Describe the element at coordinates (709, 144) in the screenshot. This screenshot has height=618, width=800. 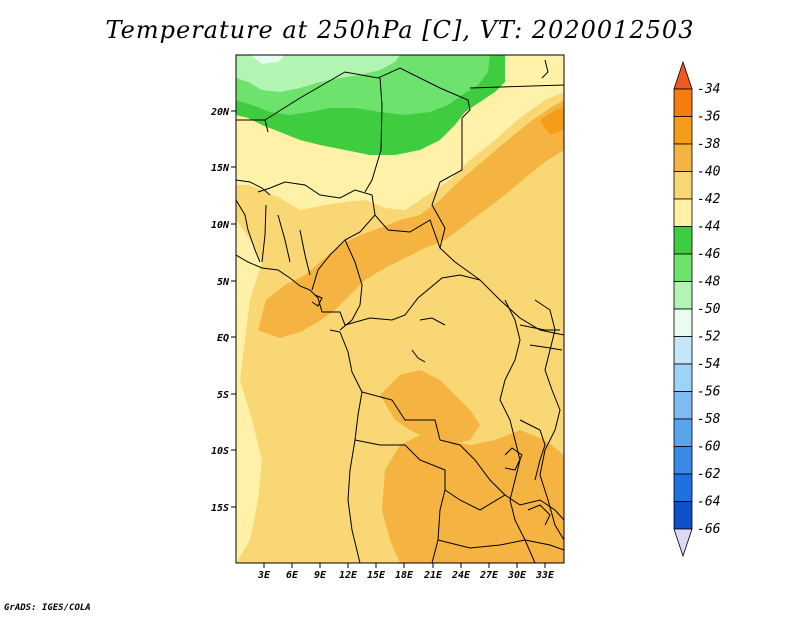
I see `colorbar-label-38: -38` at that location.